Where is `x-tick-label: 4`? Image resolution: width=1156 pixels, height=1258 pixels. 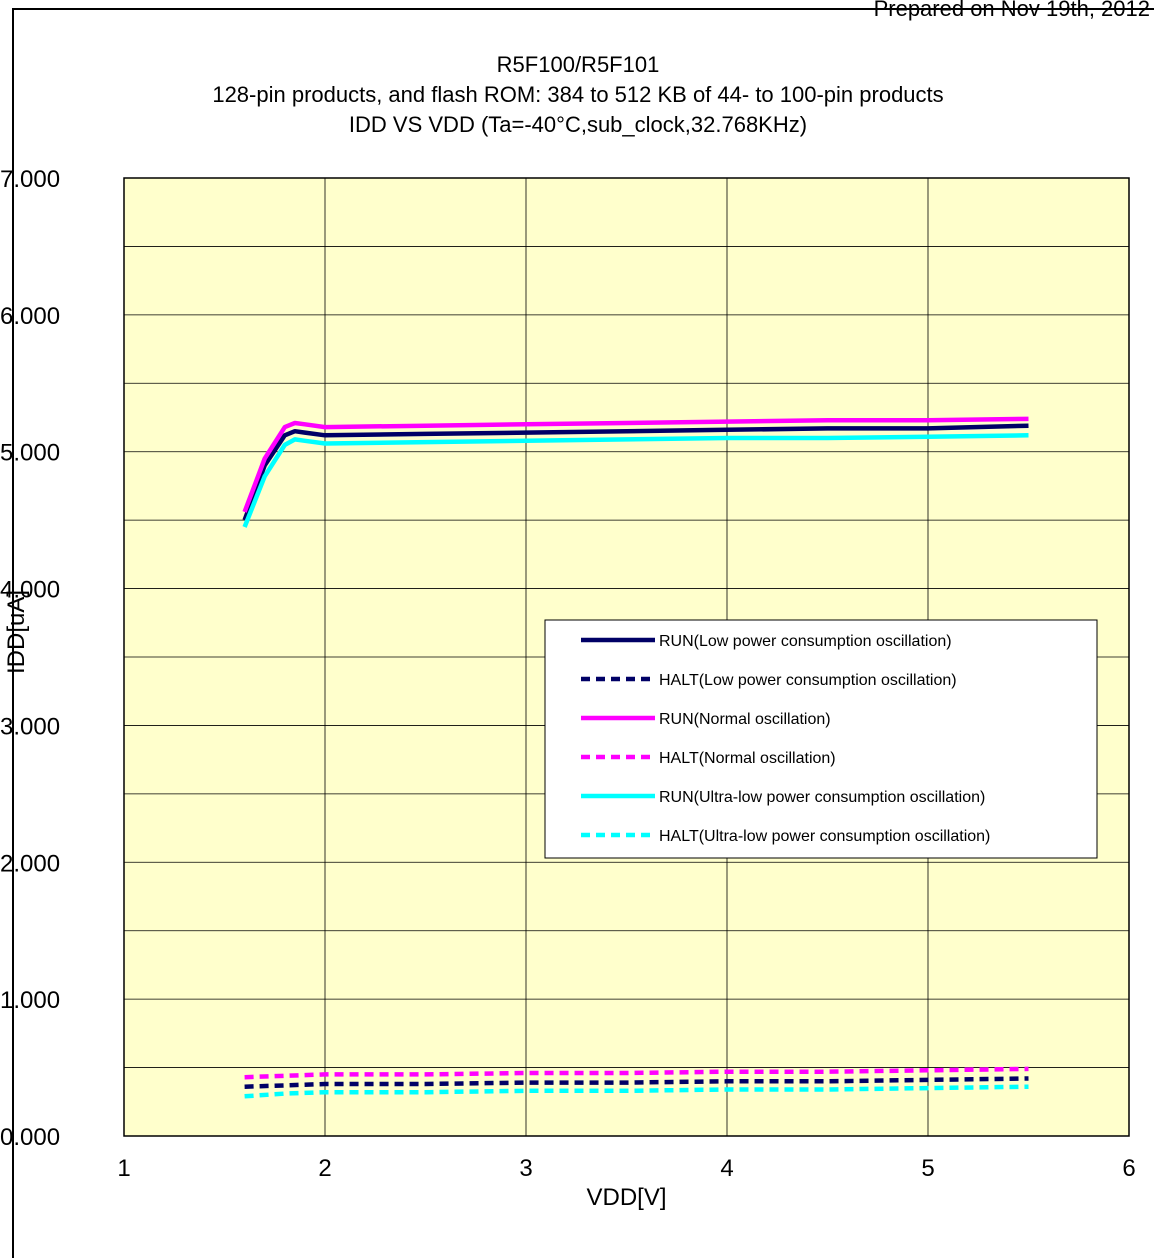
x-tick-label: 4 is located at coordinates (726, 1168).